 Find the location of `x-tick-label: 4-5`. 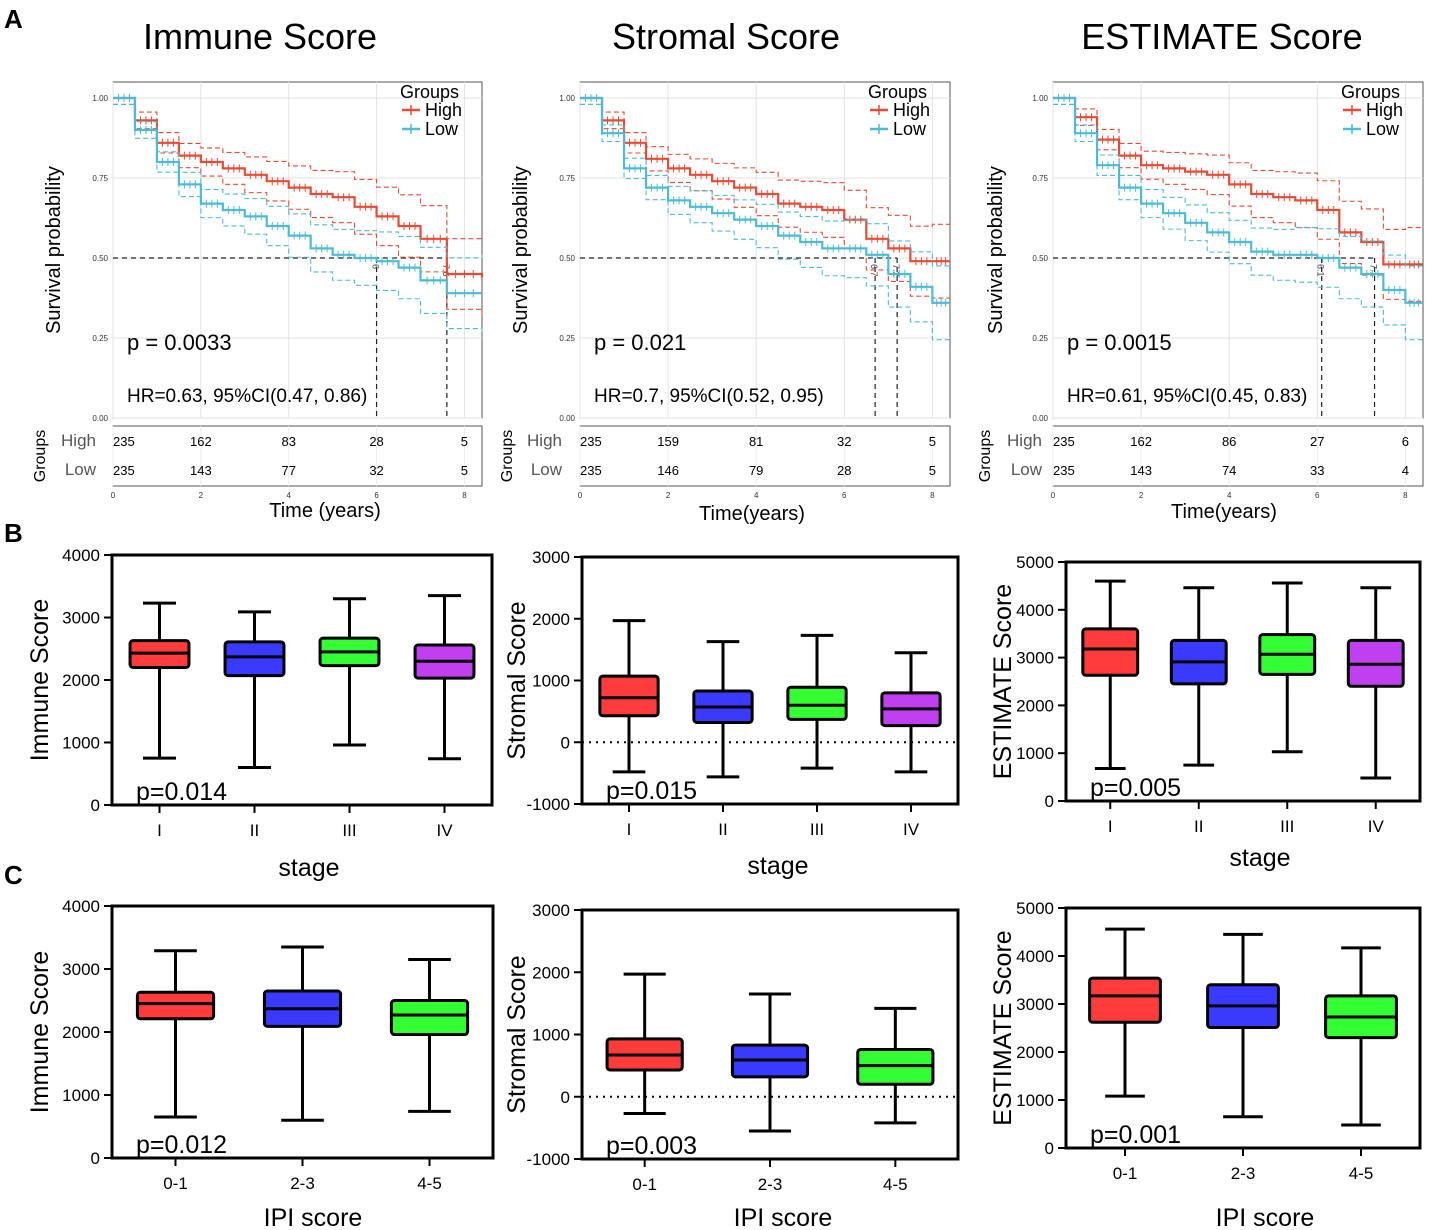

x-tick-label: 4-5 is located at coordinates (429, 1183).